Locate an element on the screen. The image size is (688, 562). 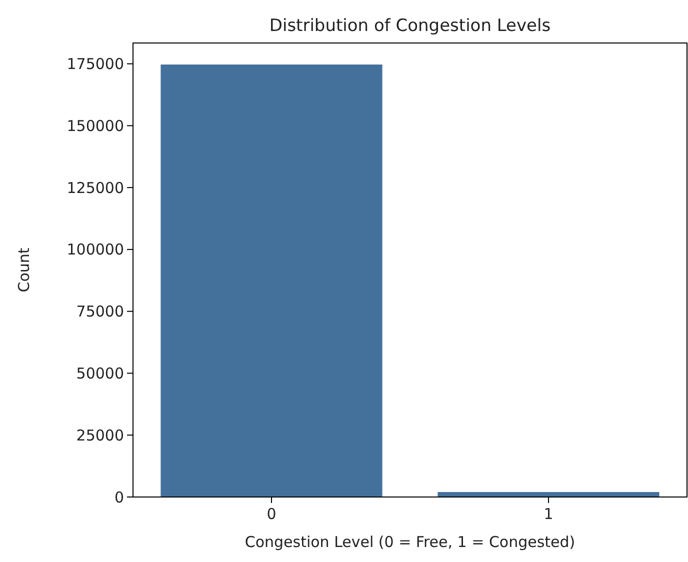
y-tick-label: 125000 is located at coordinates (95, 187).